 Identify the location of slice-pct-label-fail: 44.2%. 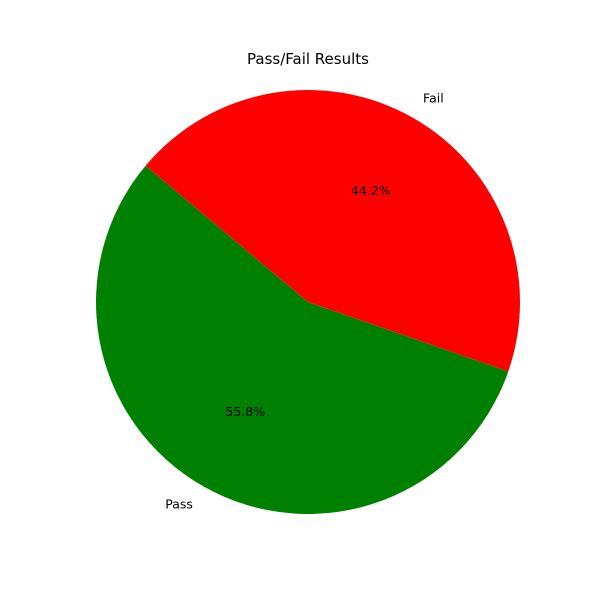
(371, 190).